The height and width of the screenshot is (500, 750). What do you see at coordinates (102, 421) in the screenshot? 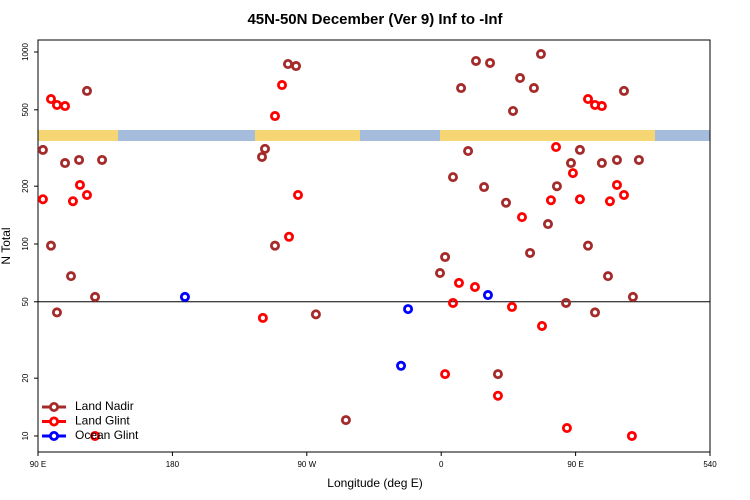
I see `legend-label: Land Glint` at bounding box center [102, 421].